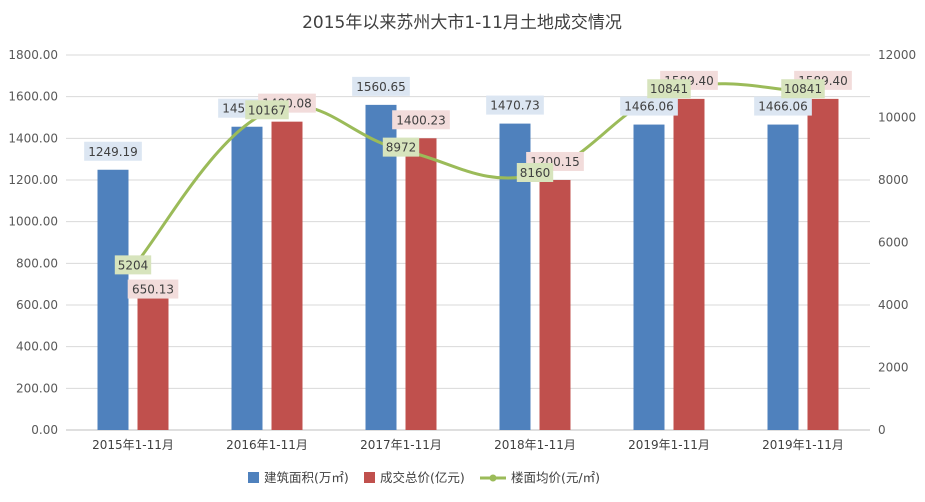 Image resolution: width=925 pixels, height=502 pixels. Describe the element at coordinates (897, 55) in the screenshot. I see `right-tick-label: 12000` at that location.